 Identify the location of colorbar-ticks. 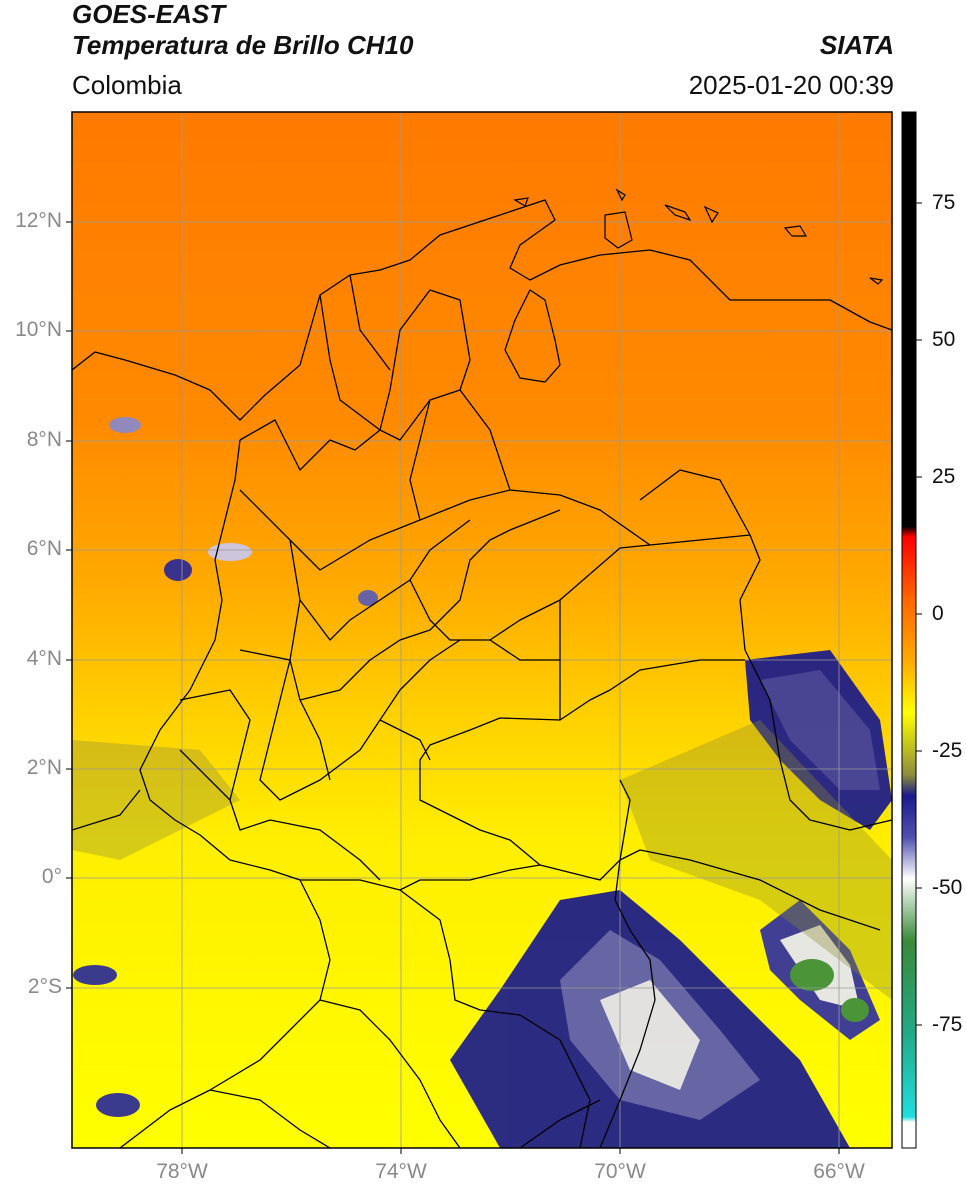
(919, 614).